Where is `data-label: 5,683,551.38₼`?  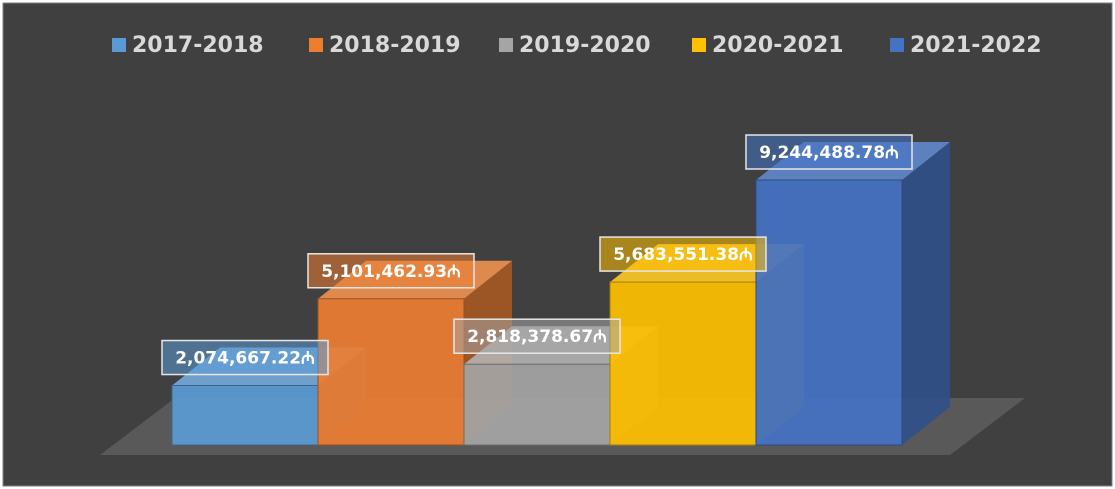 data-label: 5,683,551.38₼ is located at coordinates (683, 255).